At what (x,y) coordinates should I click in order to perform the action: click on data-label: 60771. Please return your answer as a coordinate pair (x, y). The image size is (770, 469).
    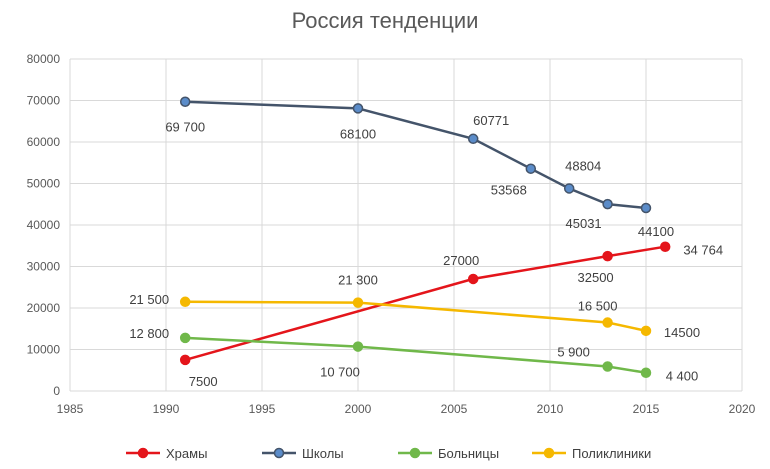
    Looking at the image, I should click on (491, 120).